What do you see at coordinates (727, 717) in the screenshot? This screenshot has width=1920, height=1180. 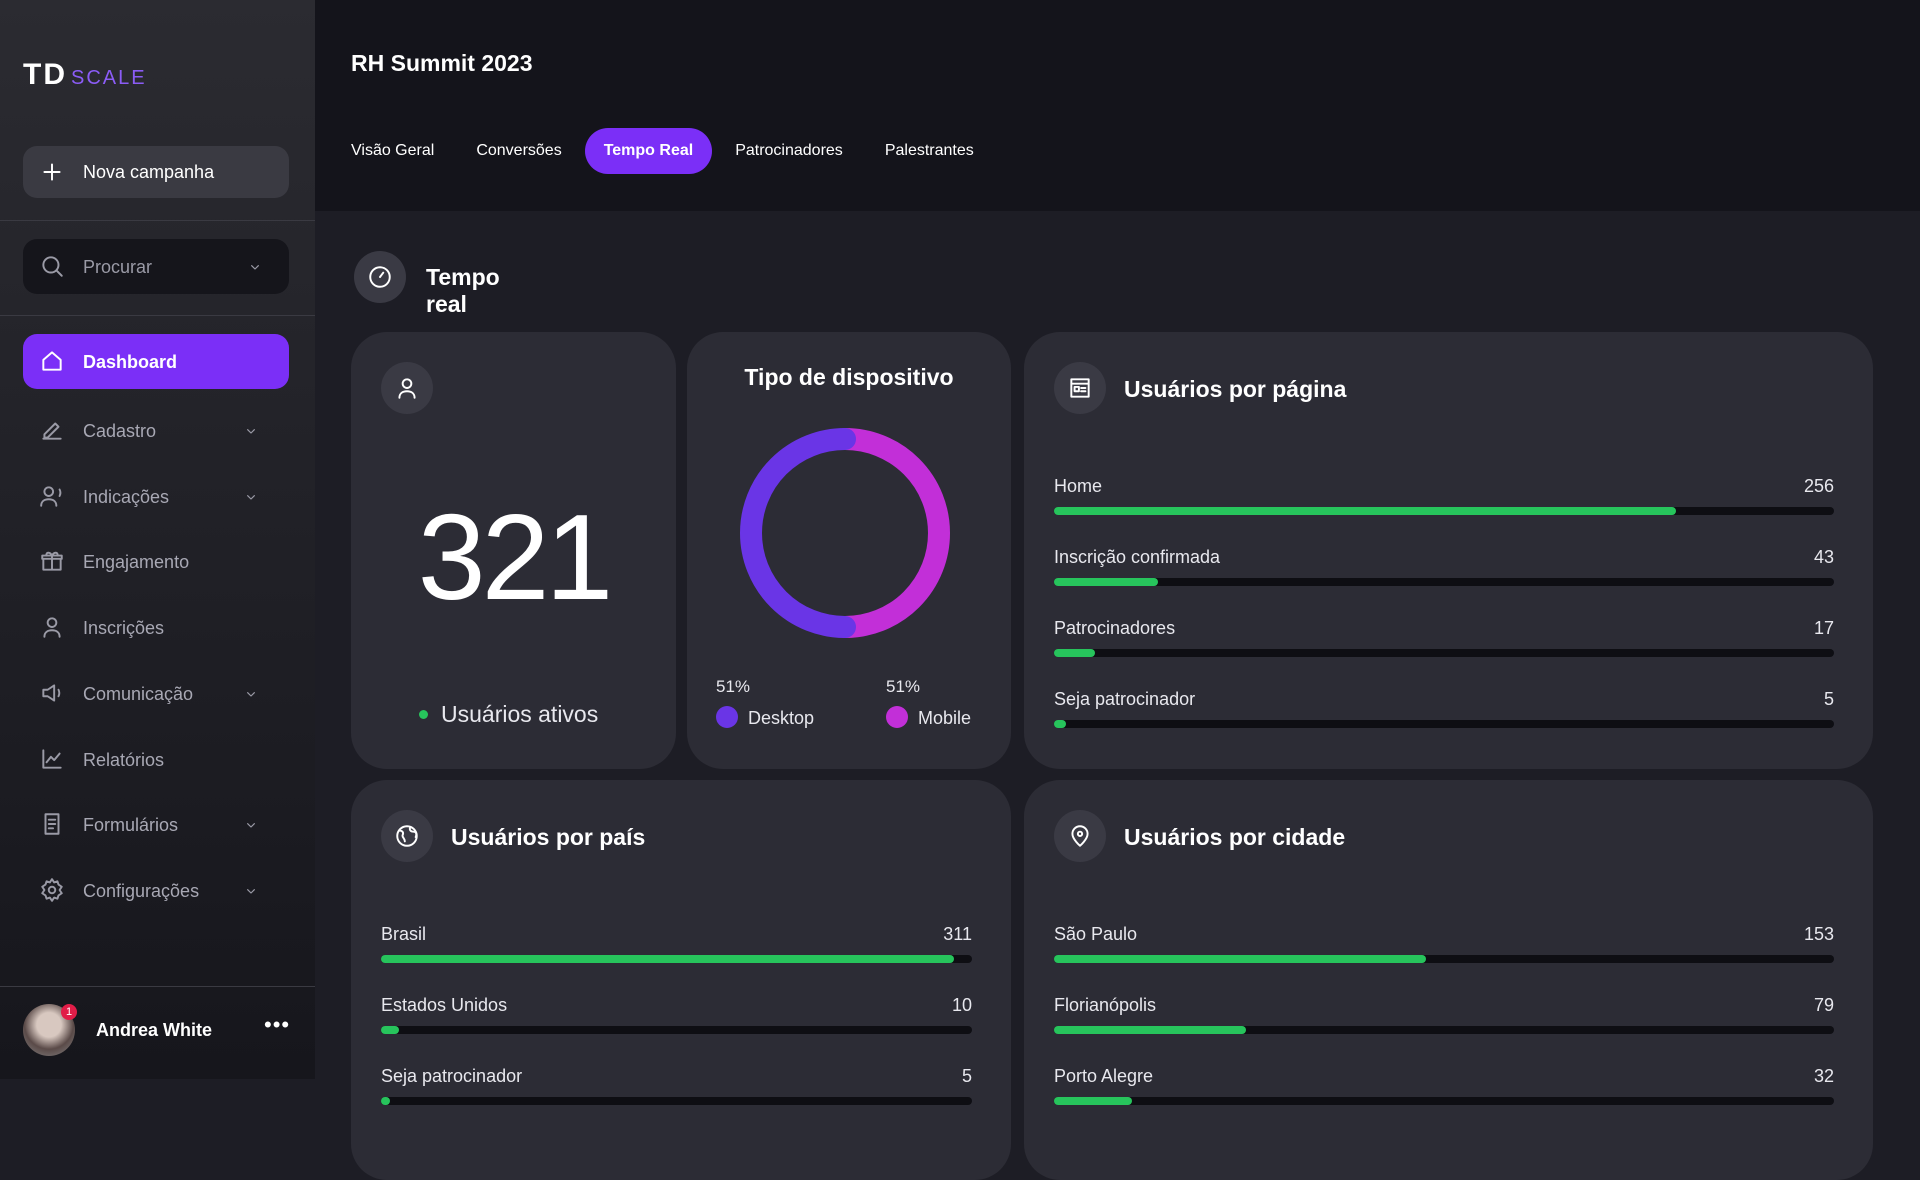 I see `legend-dot` at bounding box center [727, 717].